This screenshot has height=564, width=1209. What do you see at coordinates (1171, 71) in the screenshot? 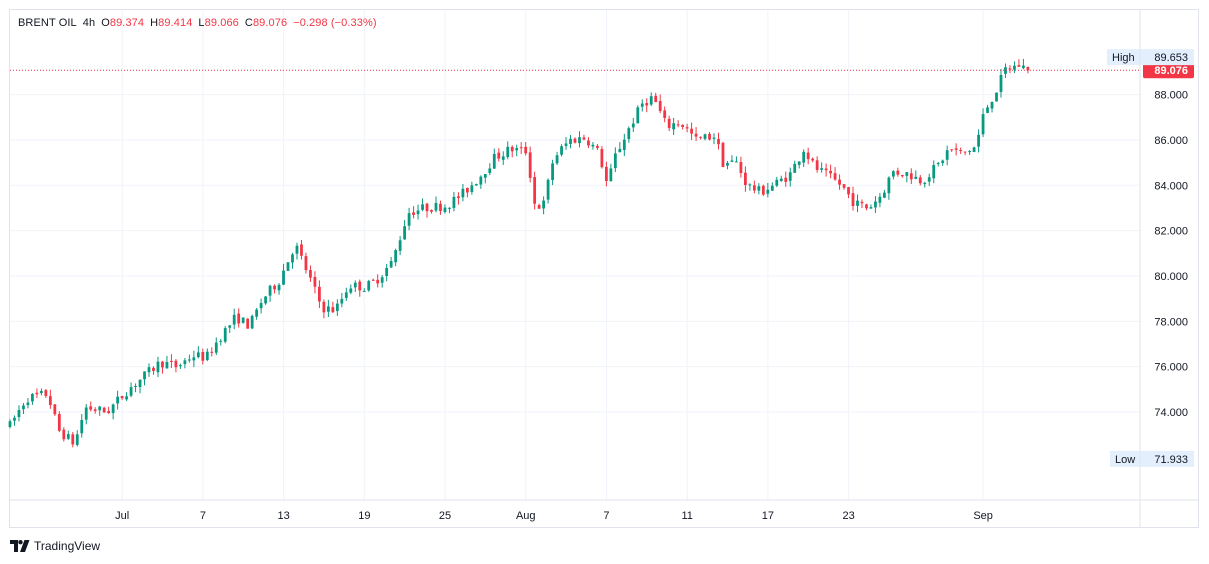
I see `last-price-label: 89.076` at bounding box center [1171, 71].